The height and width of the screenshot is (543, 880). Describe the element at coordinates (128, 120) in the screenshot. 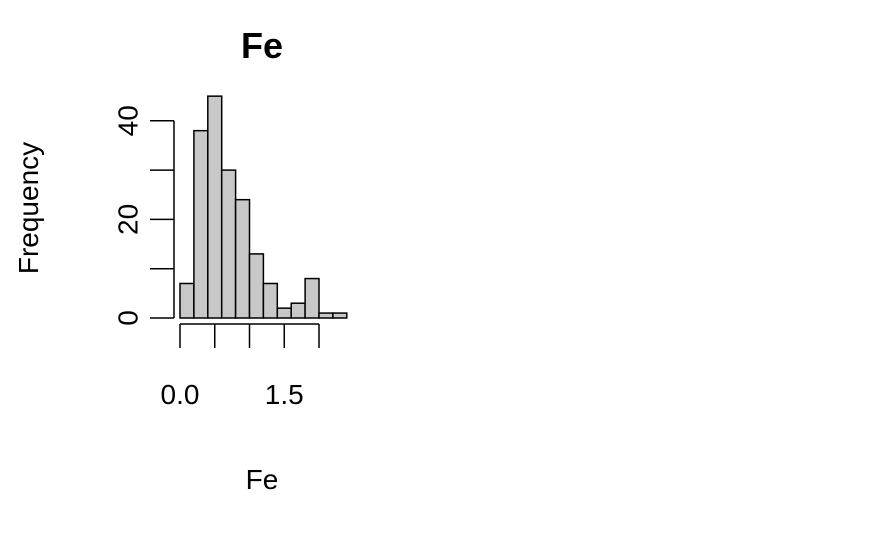

I see `y-tick-label: 40` at that location.